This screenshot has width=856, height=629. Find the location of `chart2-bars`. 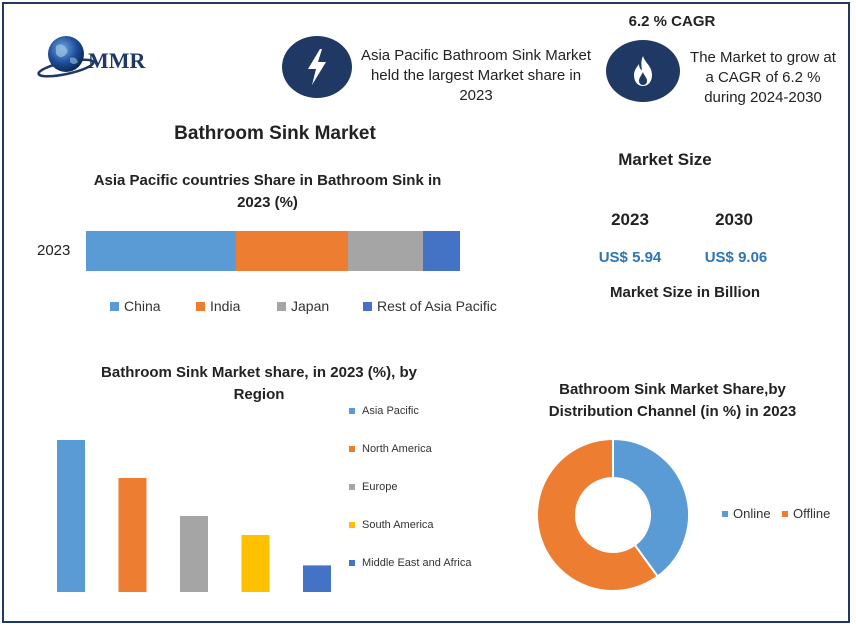

chart2-bars is located at coordinates (194, 516).